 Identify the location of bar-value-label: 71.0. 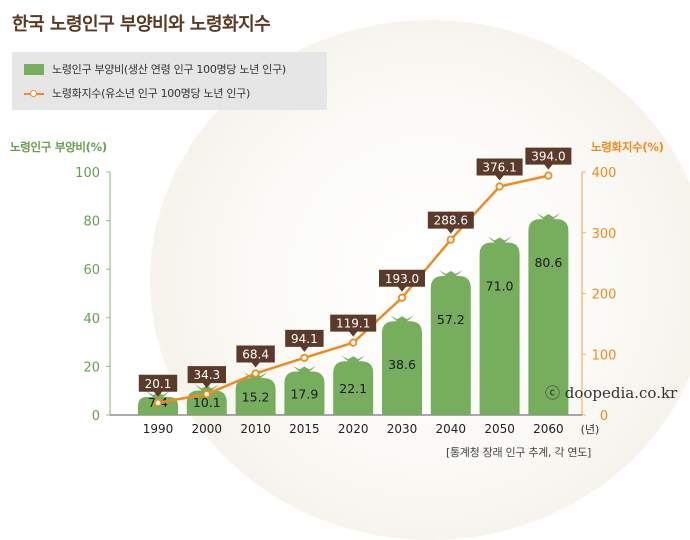
(500, 285).